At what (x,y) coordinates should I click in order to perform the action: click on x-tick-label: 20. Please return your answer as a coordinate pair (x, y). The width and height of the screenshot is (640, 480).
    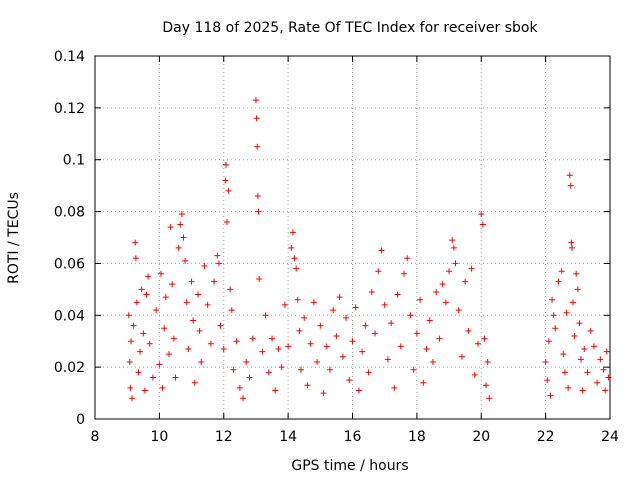
    Looking at the image, I should click on (481, 437).